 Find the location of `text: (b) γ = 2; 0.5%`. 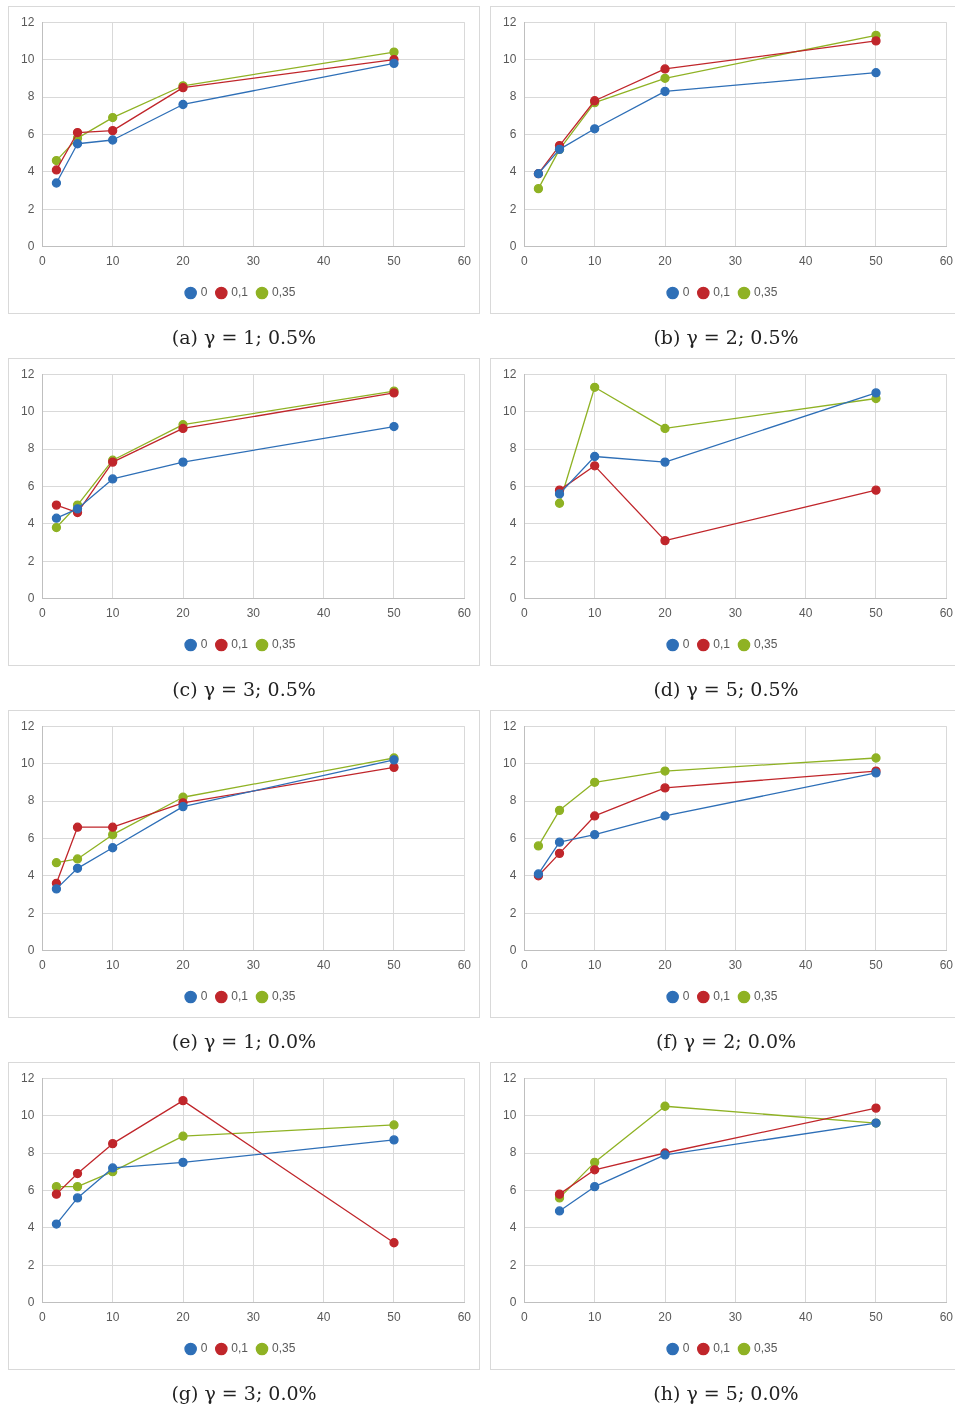

text: (b) γ = 2; 0.5% is located at coordinates (726, 337).